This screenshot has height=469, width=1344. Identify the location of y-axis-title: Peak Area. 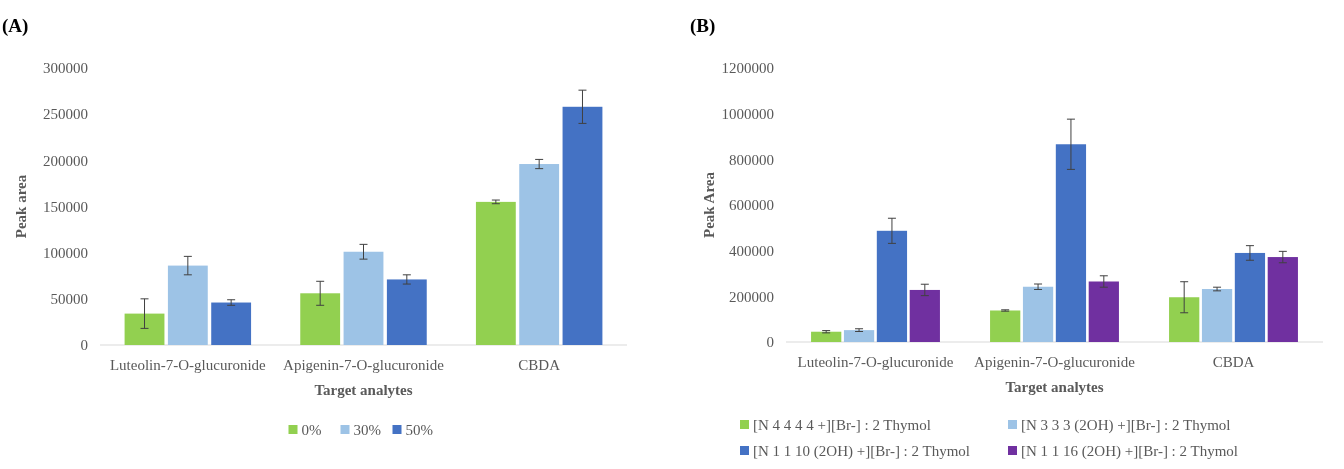
(709, 204).